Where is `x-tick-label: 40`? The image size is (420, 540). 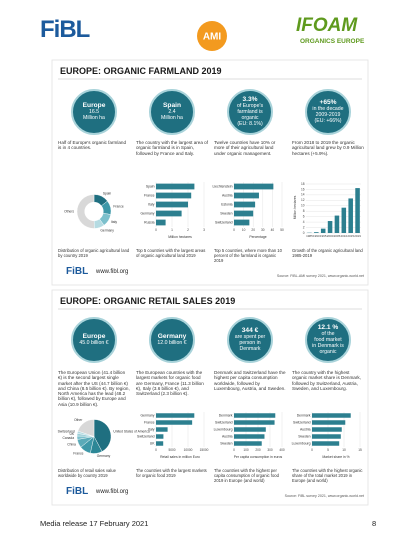 x-tick-label: 40 is located at coordinates (273, 230).